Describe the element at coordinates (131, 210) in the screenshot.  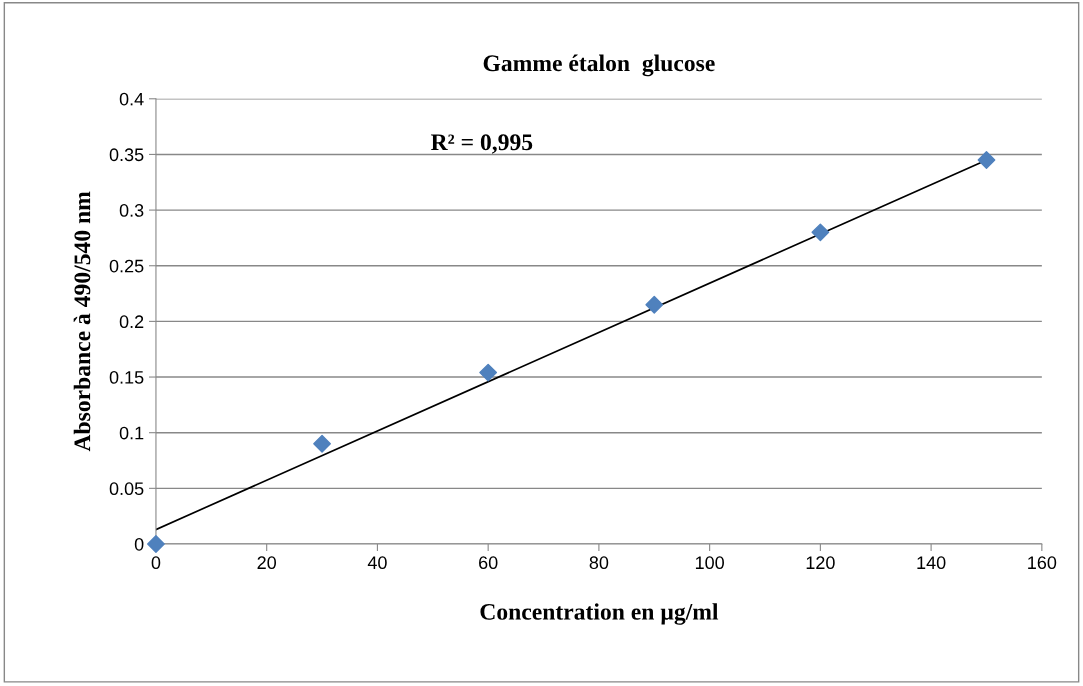
I see `y-tick-label: 0.3` at that location.